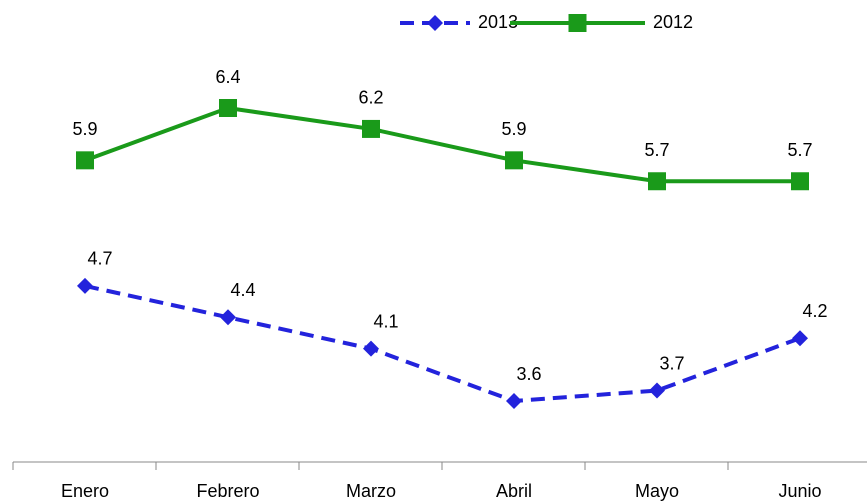 The width and height of the screenshot is (867, 504). Describe the element at coordinates (814, 311) in the screenshot. I see `data-label: 4.2` at that location.